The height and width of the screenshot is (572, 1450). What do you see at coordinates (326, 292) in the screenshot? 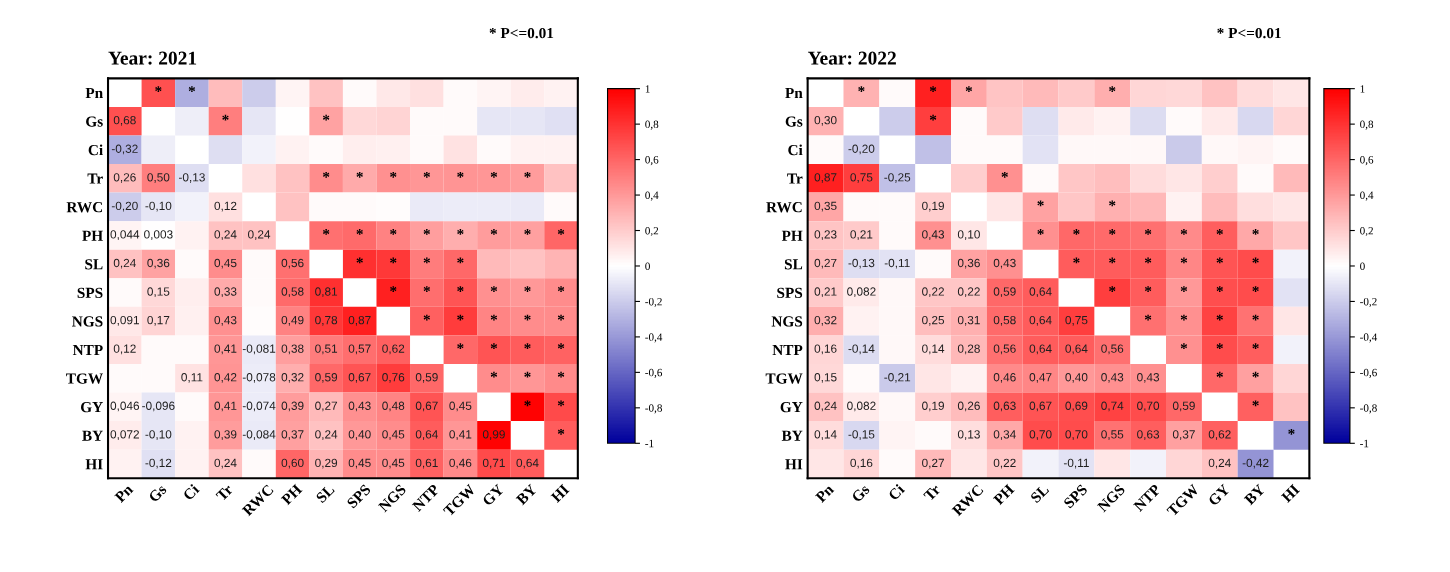
I see `data-label: 0,81` at bounding box center [326, 292].